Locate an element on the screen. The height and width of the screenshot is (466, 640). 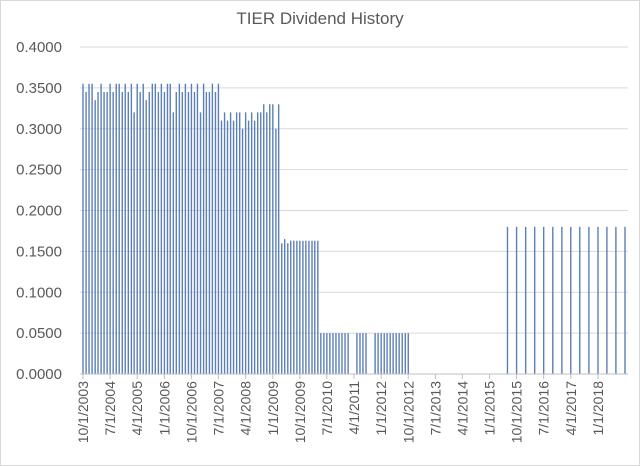
y-tick-label: 0.0500 is located at coordinates (39, 333).